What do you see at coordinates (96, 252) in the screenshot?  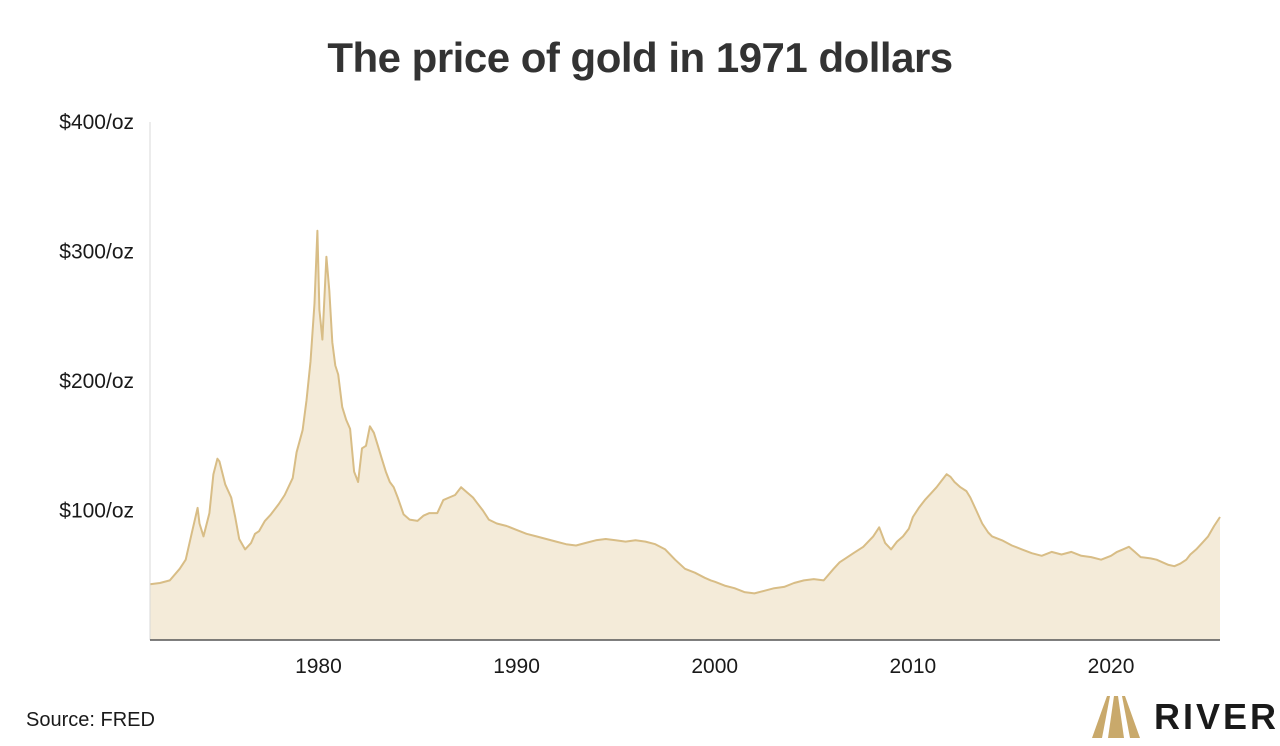 I see `y-tick-label: $300/oz` at bounding box center [96, 252].